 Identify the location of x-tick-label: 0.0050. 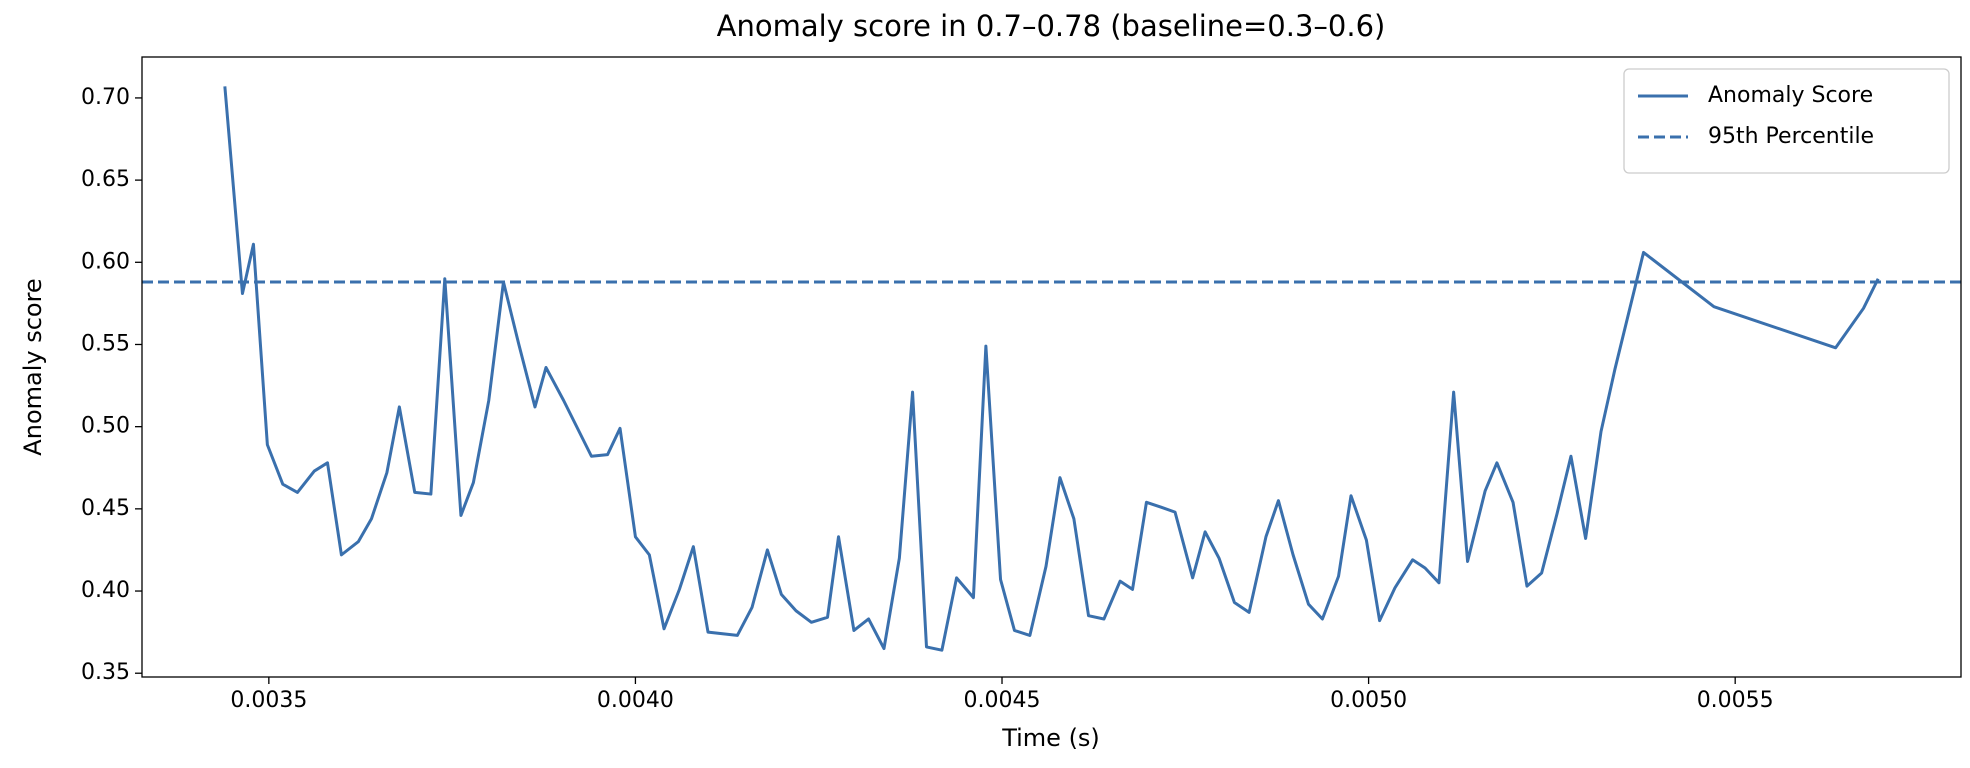
(1368, 700).